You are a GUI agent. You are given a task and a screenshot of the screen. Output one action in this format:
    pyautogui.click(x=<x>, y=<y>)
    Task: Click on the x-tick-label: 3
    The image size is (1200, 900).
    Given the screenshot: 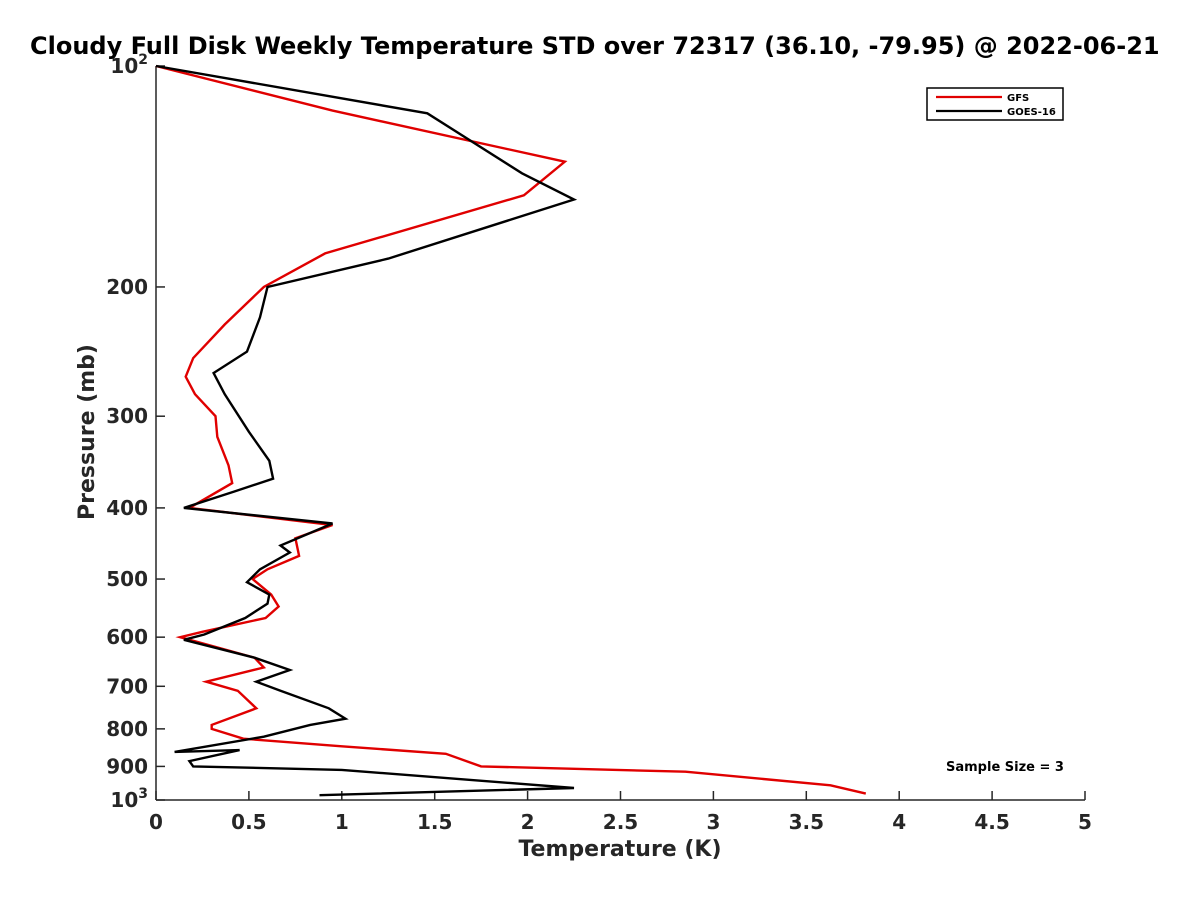 What is the action you would take?
    pyautogui.click(x=713, y=822)
    